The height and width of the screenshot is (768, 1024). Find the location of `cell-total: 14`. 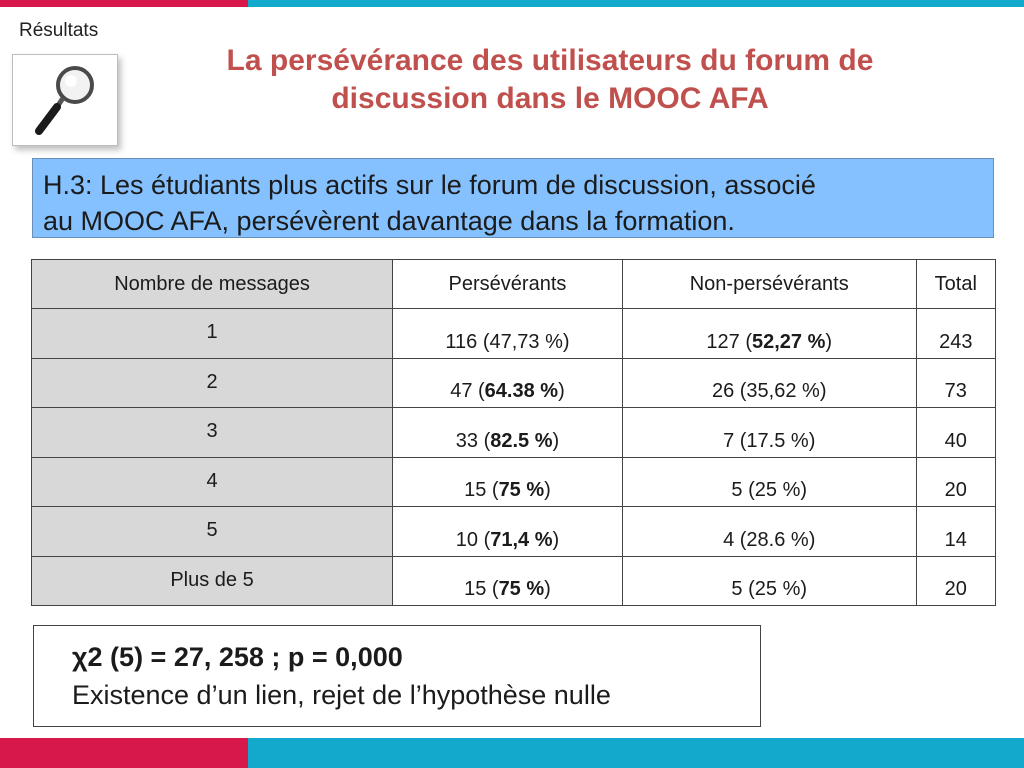

cell-total: 14 is located at coordinates (956, 531).